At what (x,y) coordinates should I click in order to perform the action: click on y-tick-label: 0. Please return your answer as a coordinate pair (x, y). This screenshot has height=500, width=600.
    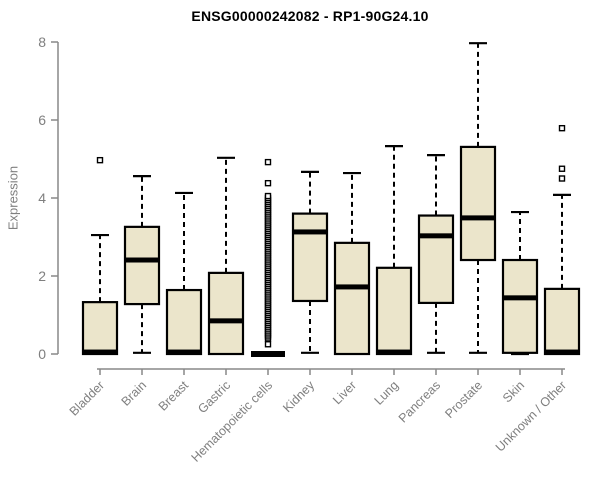
    Looking at the image, I should click on (42, 354).